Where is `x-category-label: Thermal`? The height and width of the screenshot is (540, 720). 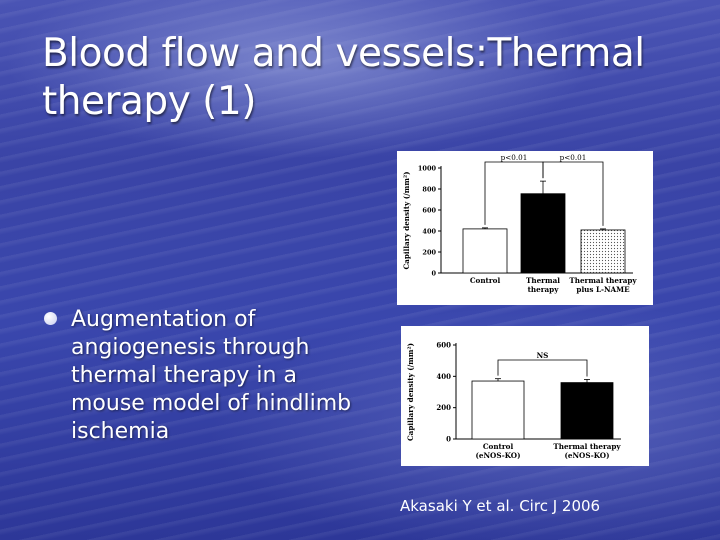 x-category-label: Thermal is located at coordinates (543, 280).